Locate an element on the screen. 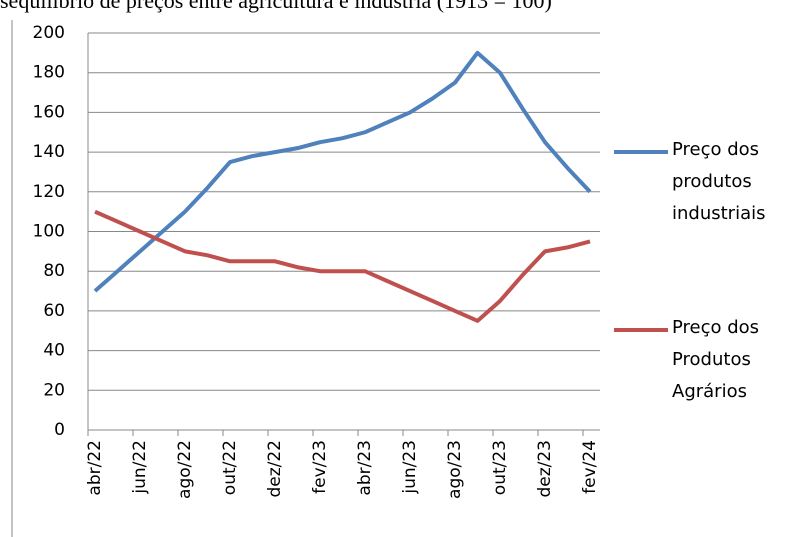  x-tick-label: fev/23 is located at coordinates (320, 467).